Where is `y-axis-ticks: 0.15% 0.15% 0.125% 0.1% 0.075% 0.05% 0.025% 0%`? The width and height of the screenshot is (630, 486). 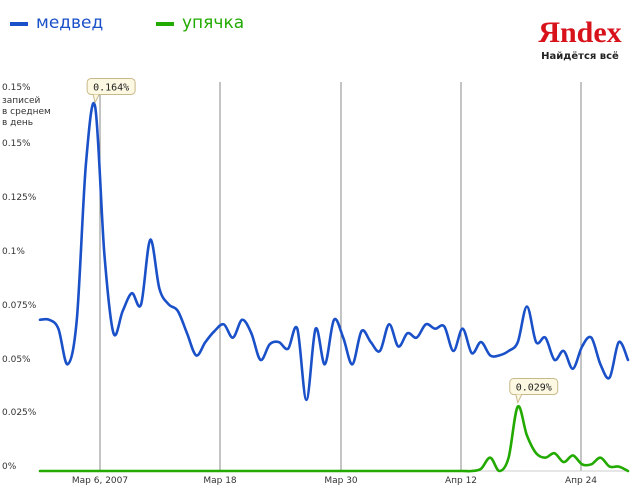 y-axis-ticks: 0.15% 0.15% 0.125% 0.1% 0.075% 0.05% 0.025% 0% is located at coordinates (19, 277).